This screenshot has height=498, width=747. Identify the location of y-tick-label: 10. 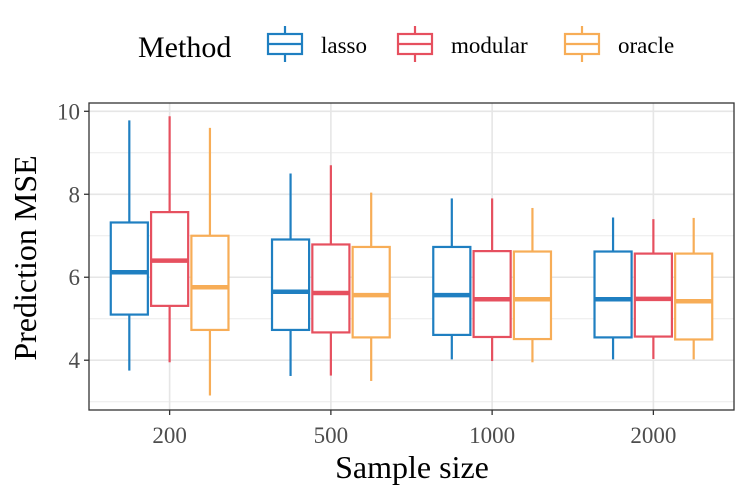
(68, 111).